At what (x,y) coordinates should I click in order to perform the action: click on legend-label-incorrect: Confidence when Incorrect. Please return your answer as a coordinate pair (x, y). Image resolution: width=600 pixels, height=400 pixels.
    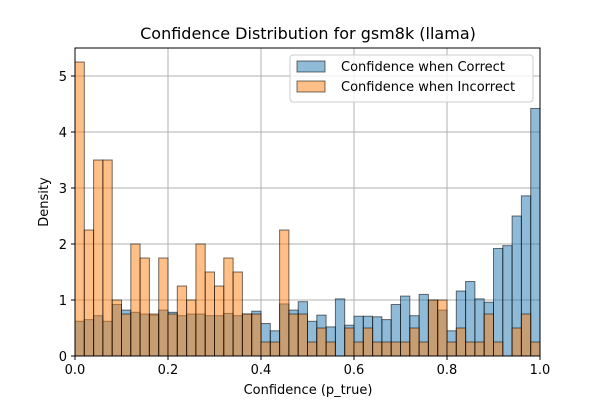
    Looking at the image, I should click on (428, 87).